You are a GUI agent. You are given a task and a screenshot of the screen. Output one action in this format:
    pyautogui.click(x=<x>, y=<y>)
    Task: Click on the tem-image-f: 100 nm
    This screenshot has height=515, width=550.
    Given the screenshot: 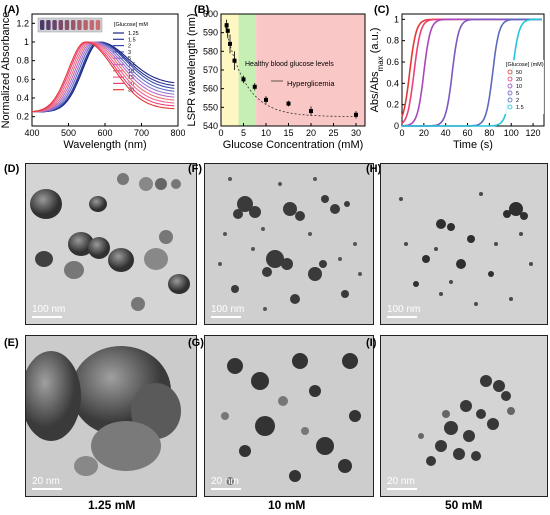 What is the action you would take?
    pyautogui.click(x=289, y=244)
    